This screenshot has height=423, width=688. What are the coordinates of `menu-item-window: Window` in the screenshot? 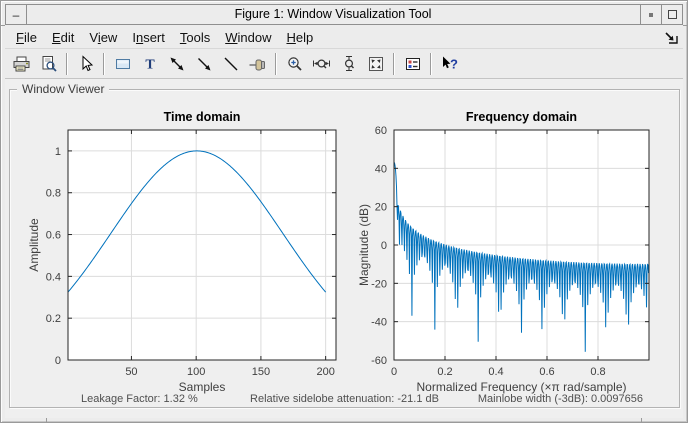 It's located at (248, 37).